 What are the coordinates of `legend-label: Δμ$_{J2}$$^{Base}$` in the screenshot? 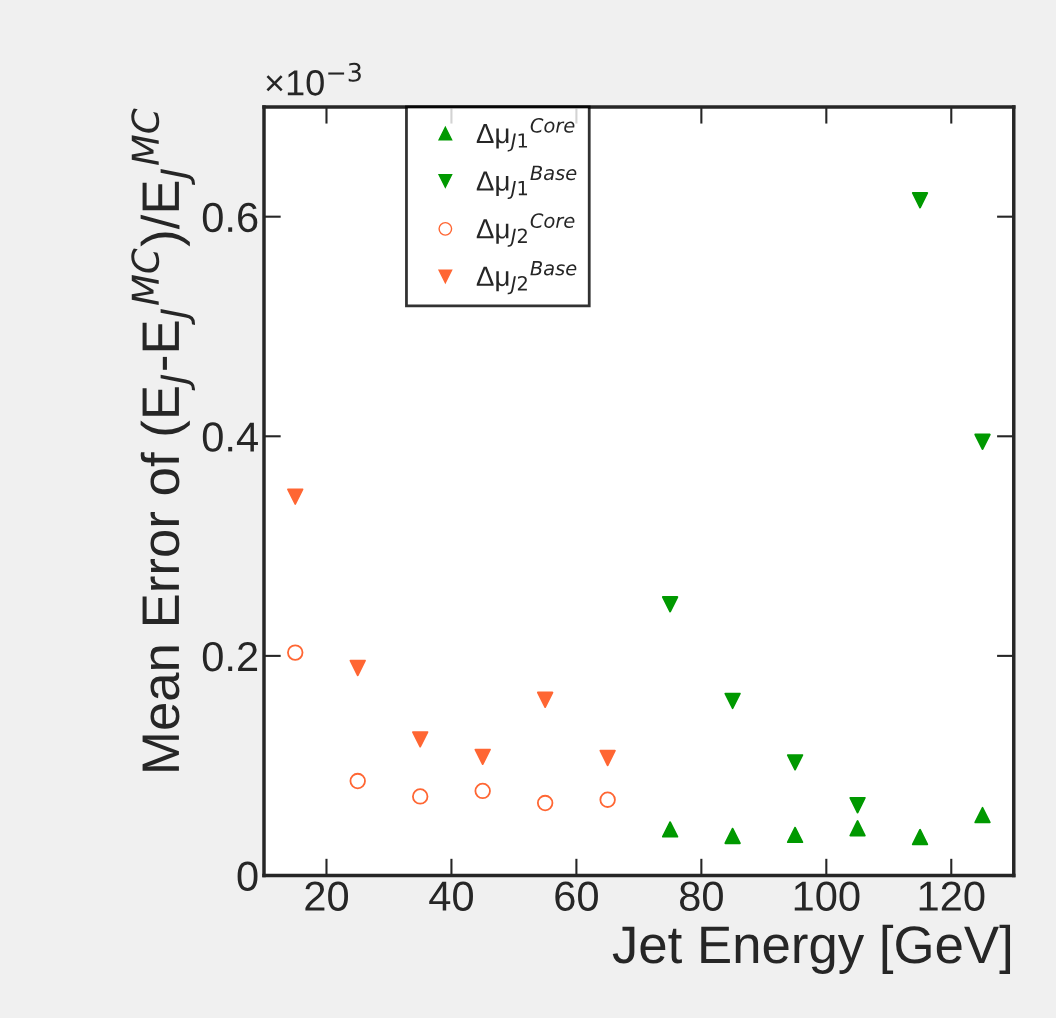 It's located at (526, 278).